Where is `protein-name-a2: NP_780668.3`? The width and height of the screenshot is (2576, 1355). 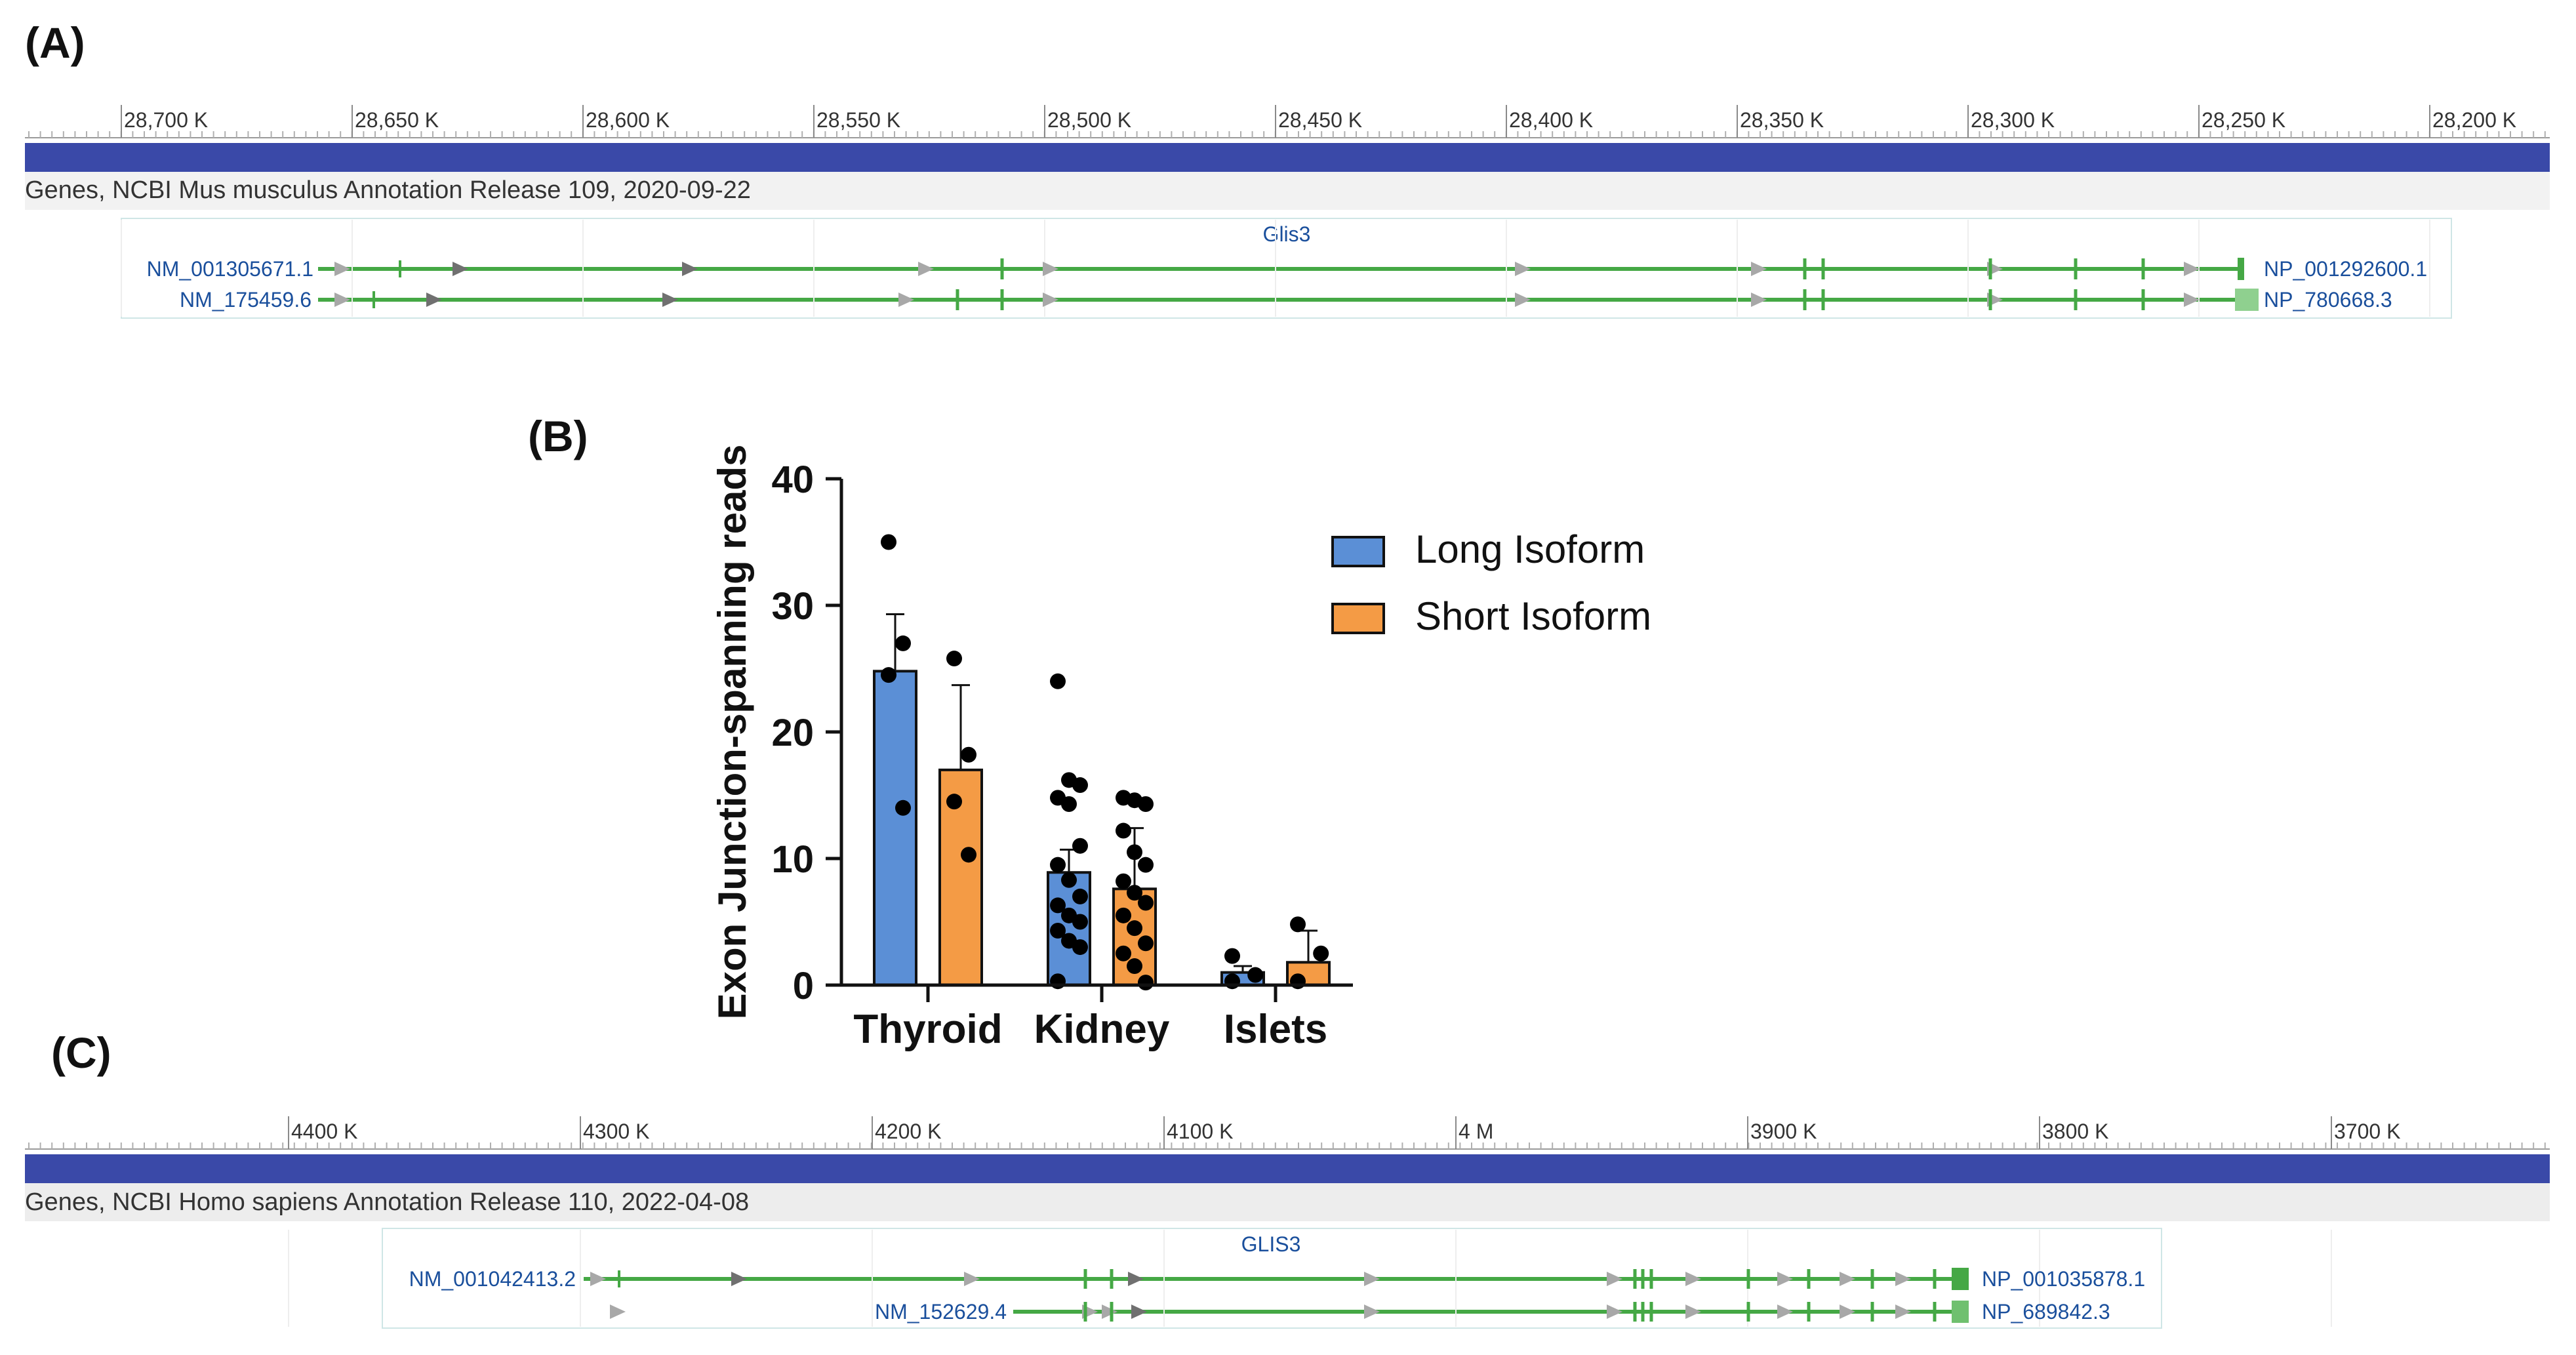
protein-name-a2: NP_780668.3 is located at coordinates (2328, 300).